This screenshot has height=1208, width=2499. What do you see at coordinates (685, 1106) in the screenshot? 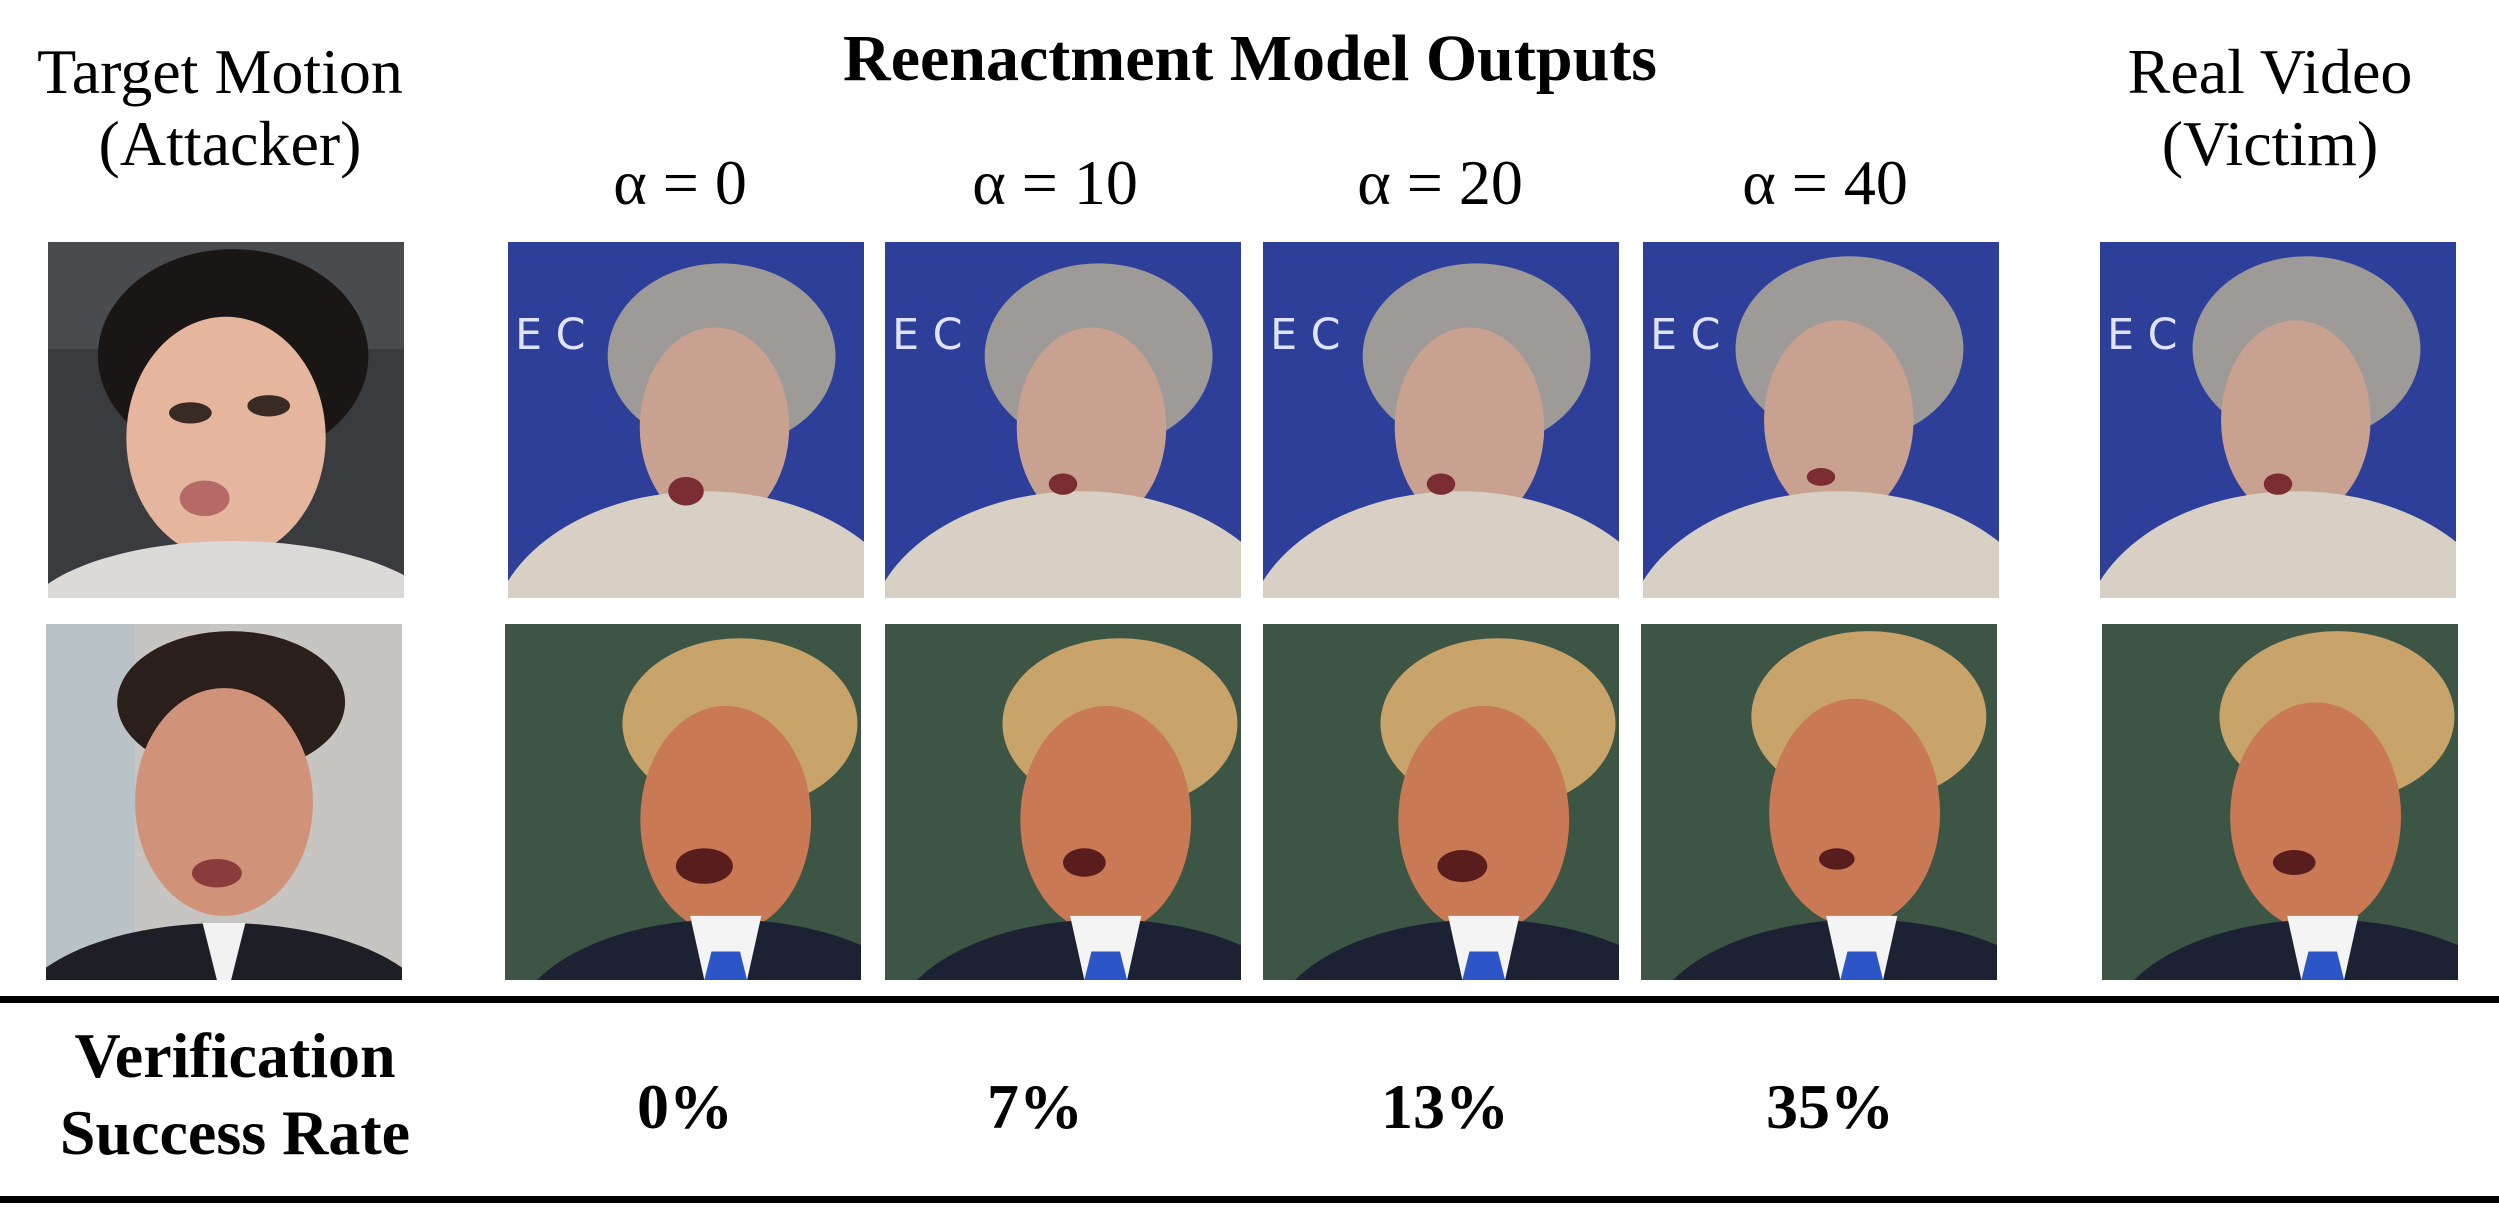
I see `success-rate-alpha0: 0%` at bounding box center [685, 1106].